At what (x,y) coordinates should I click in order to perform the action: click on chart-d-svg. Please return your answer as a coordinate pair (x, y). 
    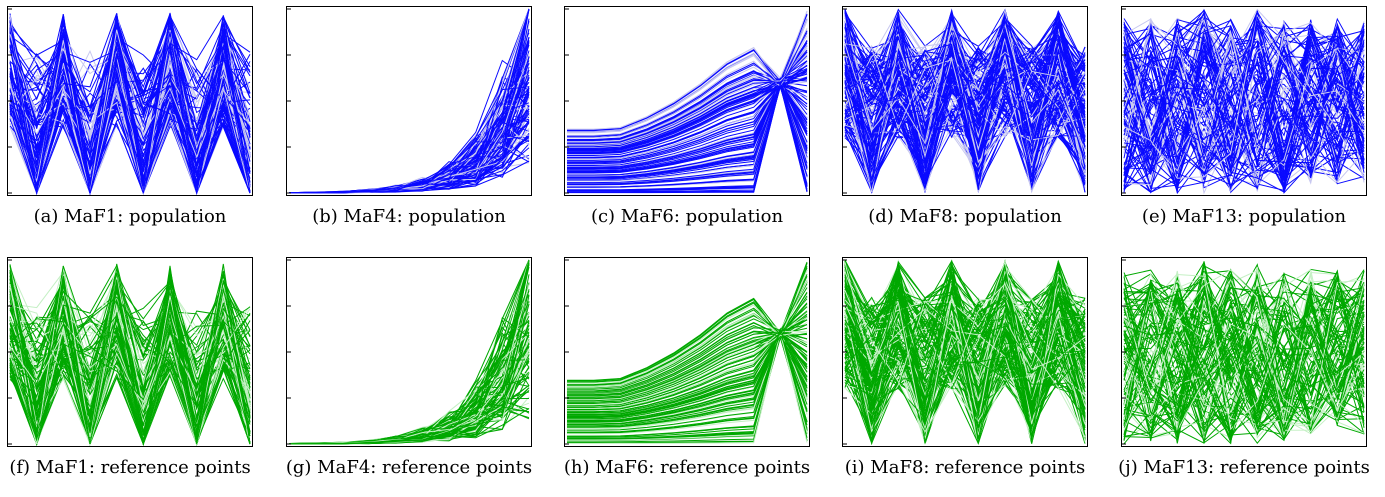
    Looking at the image, I should click on (964, 101).